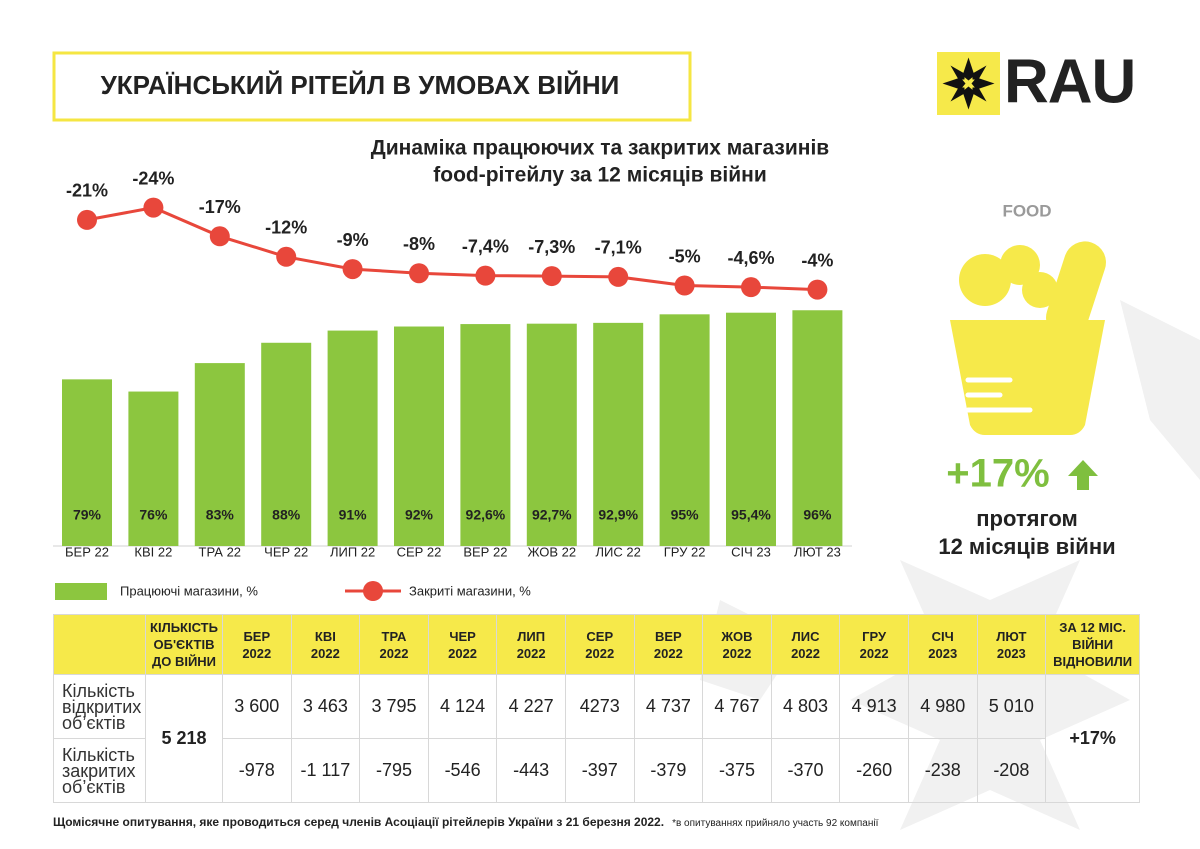  I want to click on point-label: -4,6%, so click(750, 258).